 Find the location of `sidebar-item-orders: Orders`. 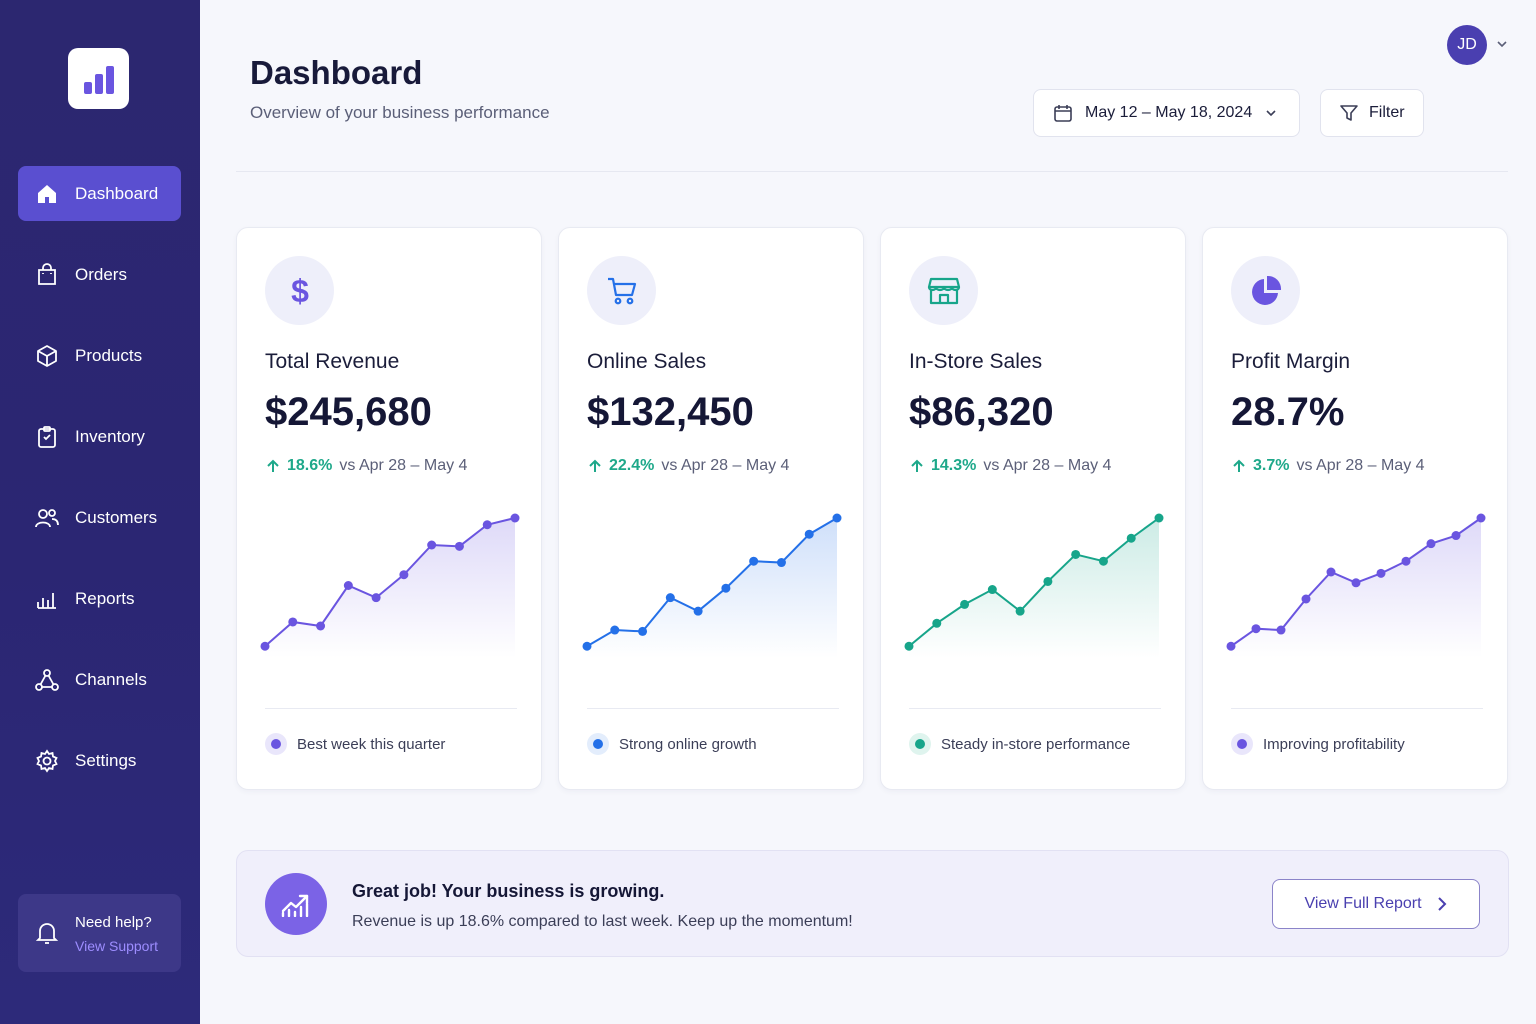

sidebar-item-orders: Orders is located at coordinates (99, 274).